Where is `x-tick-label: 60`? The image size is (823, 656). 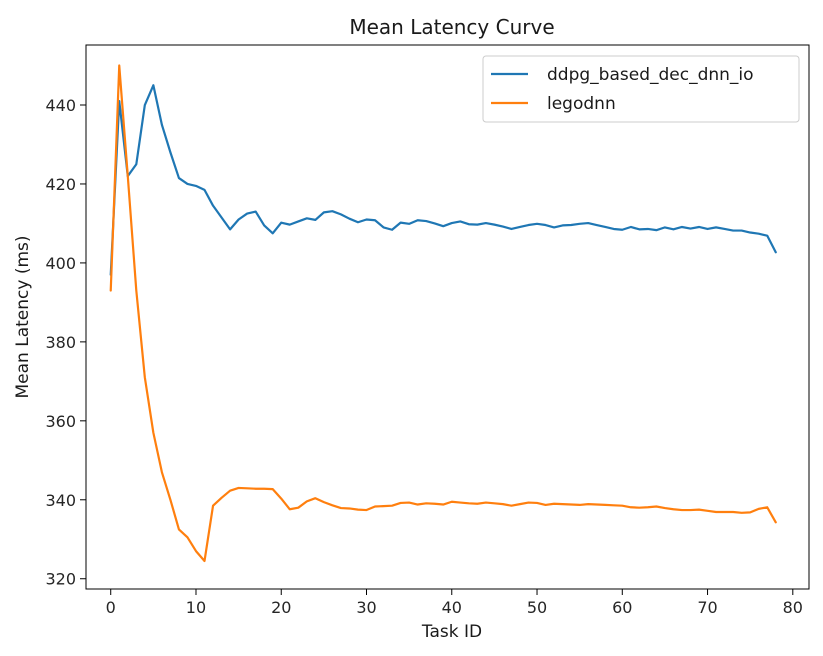
x-tick-label: 60 is located at coordinates (622, 607).